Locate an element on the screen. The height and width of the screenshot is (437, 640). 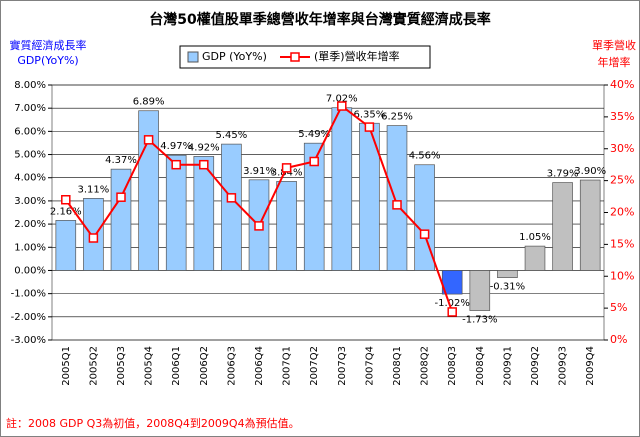
x-tick-label: 2006Q1 is located at coordinates (176, 366).